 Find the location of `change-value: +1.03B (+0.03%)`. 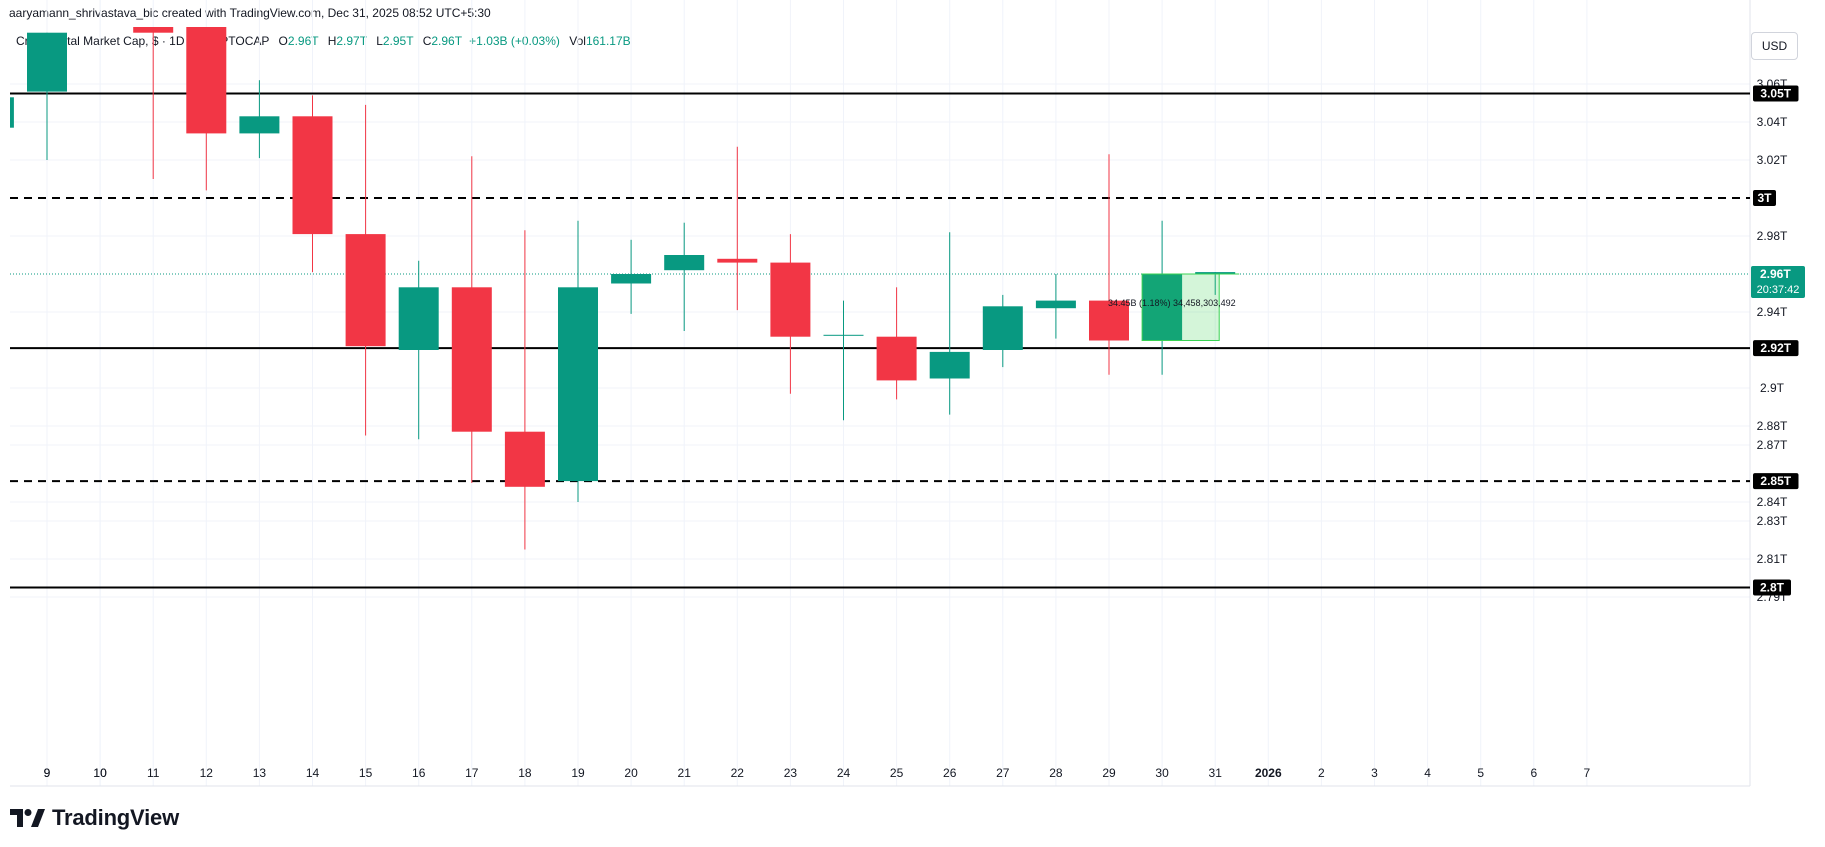

change-value: +1.03B (+0.03%) is located at coordinates (514, 41).